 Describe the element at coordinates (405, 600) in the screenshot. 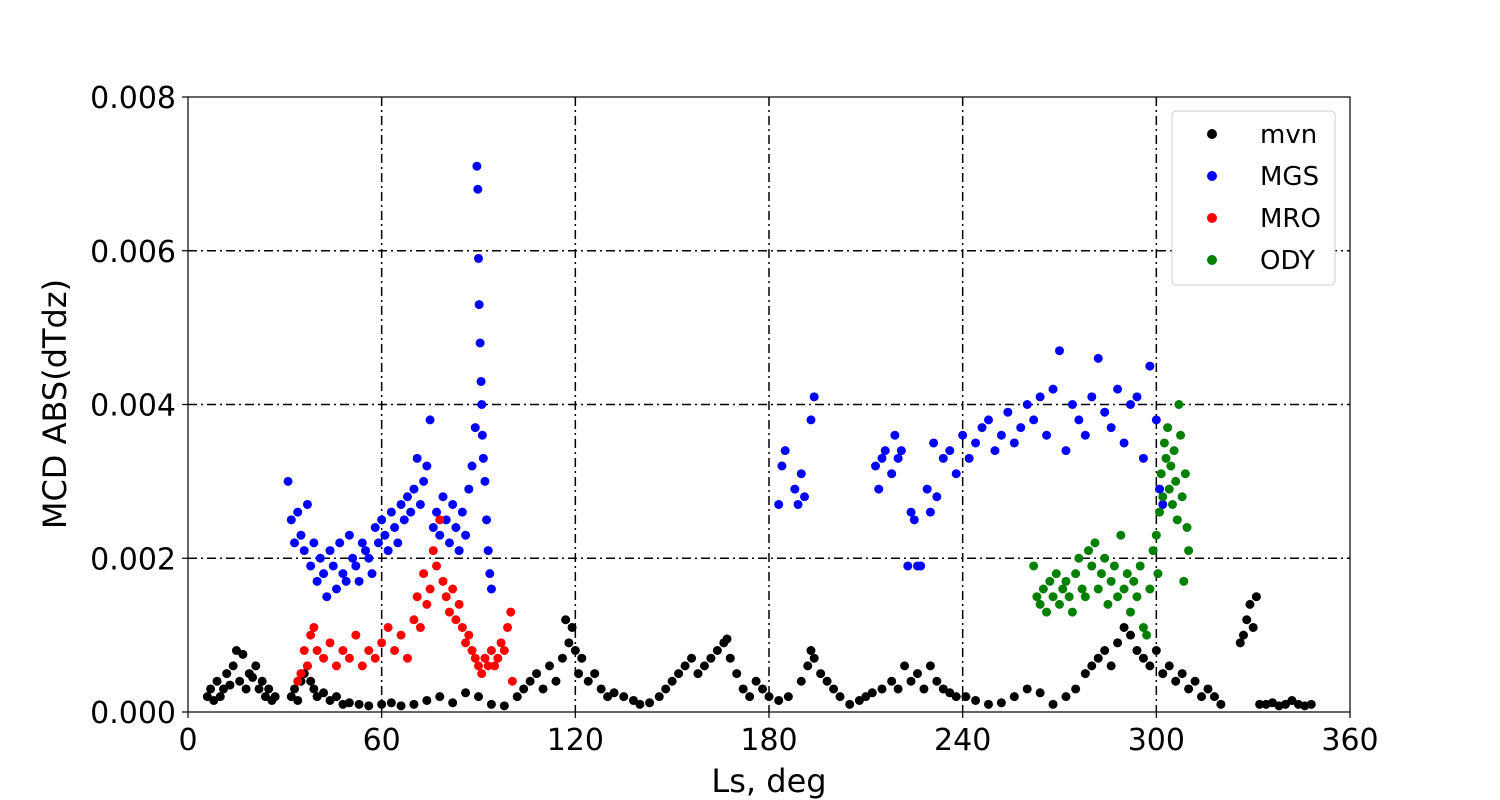

I see `series-mro` at that location.